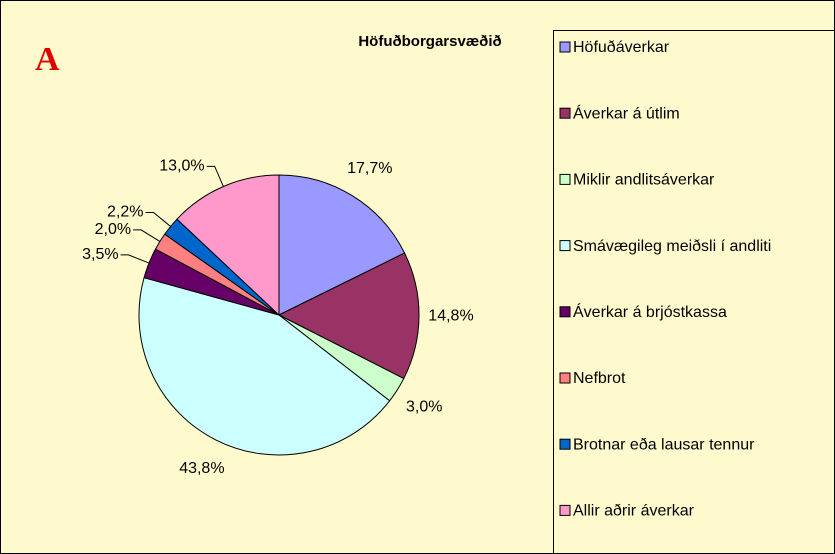  What do you see at coordinates (672, 246) in the screenshot?
I see `legend-label: Smávægileg meiðsli í andliti` at bounding box center [672, 246].